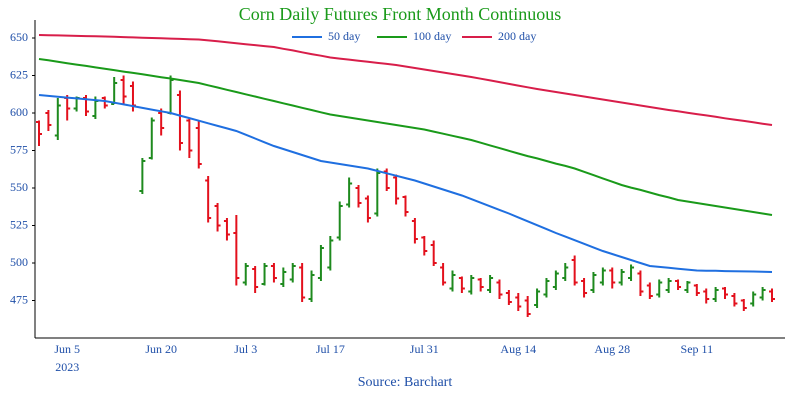  Describe the element at coordinates (424, 349) in the screenshot. I see `x-tick-label: Jul 31` at that location.